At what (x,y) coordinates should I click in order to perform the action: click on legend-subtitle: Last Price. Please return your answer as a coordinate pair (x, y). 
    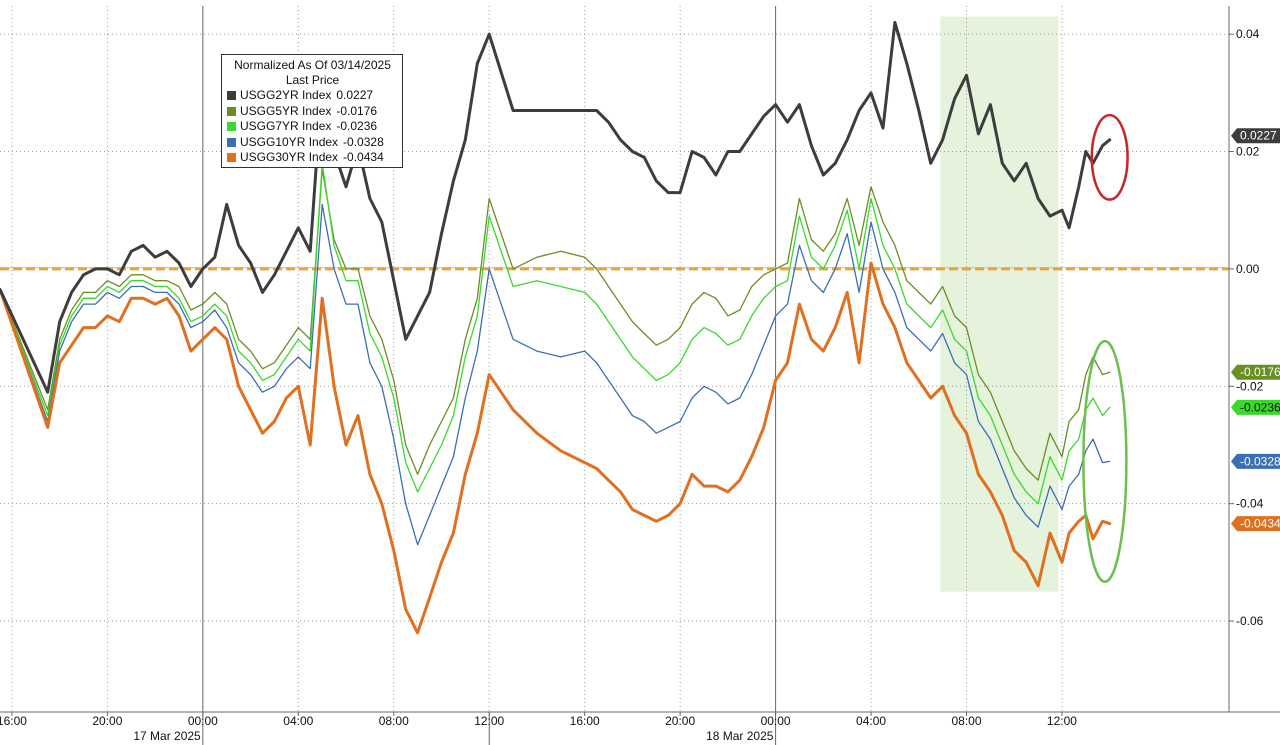
    Looking at the image, I should click on (312, 80).